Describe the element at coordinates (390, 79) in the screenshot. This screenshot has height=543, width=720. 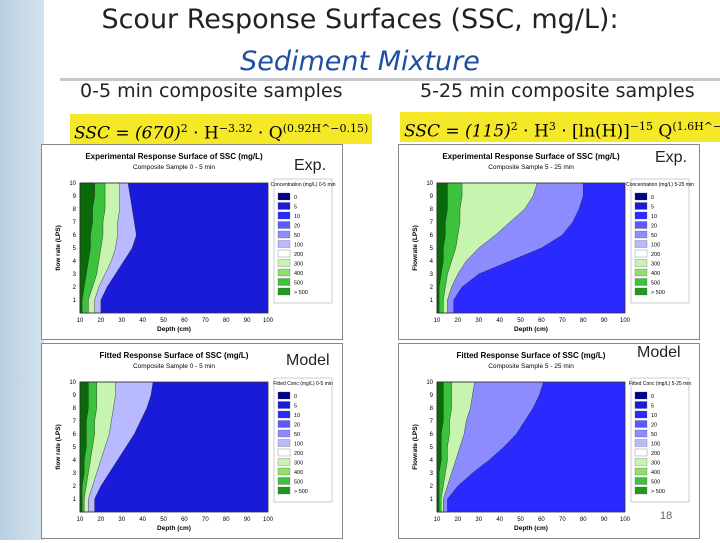
I see `title-rule` at that location.